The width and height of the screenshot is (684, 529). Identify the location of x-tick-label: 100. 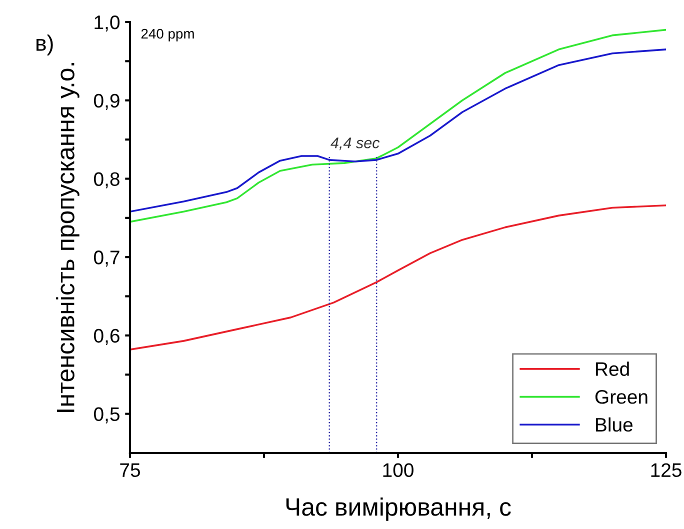
(398, 470).